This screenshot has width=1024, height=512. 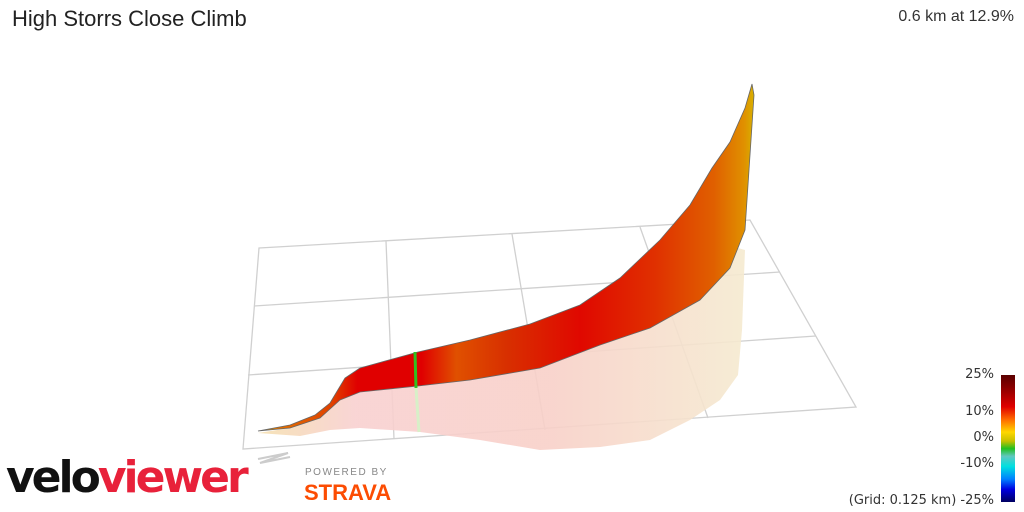 What do you see at coordinates (921, 500) in the screenshot?
I see `grid-scale-note: (Grid: 0.125 km) -25%` at bounding box center [921, 500].